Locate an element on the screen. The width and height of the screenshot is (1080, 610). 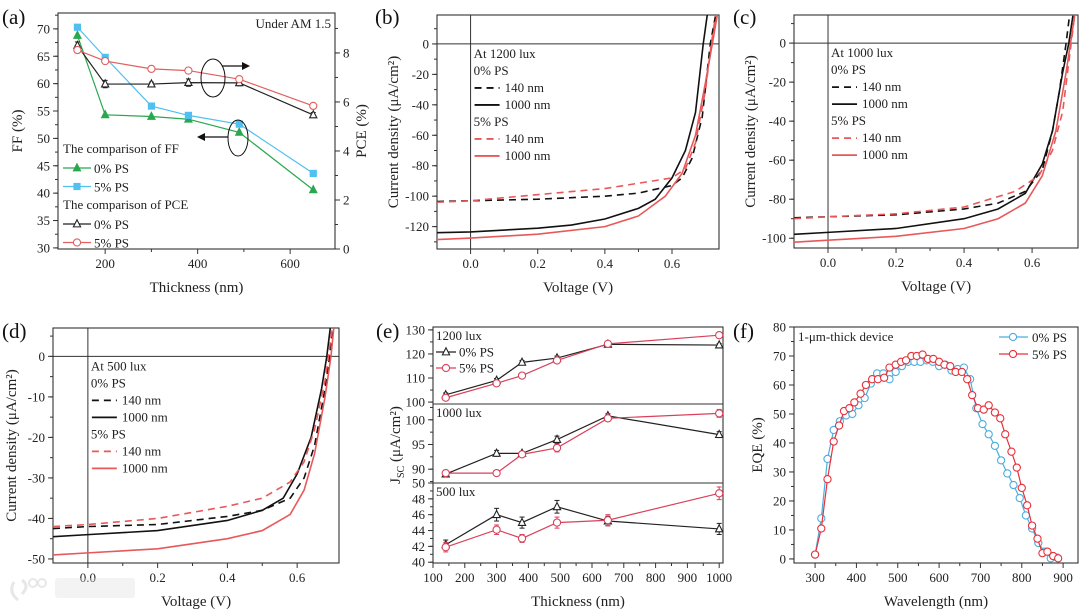
y-tick-label: 80 is located at coordinates (779, 327).